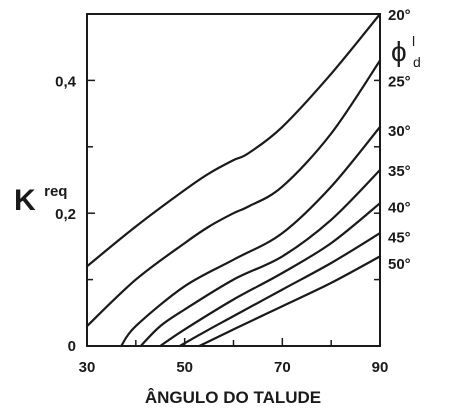  I want to click on series-label-7: 50°, so click(399, 264).